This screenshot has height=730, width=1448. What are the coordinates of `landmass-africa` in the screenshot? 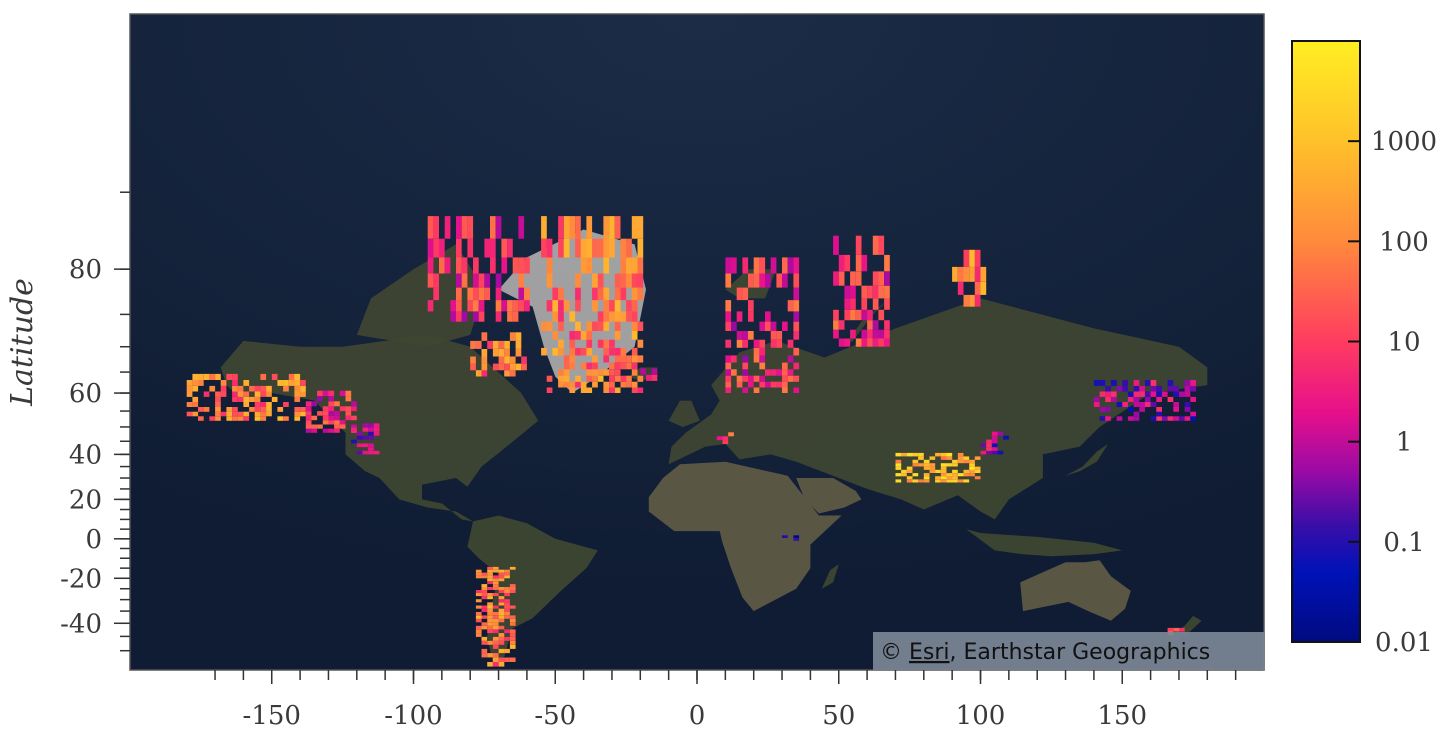 It's located at (745, 536).